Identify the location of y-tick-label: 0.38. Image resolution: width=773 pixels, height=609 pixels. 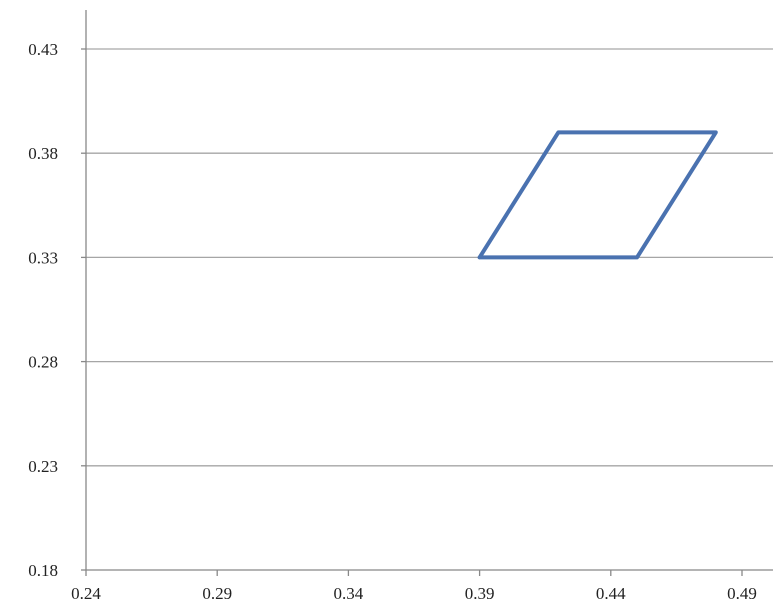
(43, 153).